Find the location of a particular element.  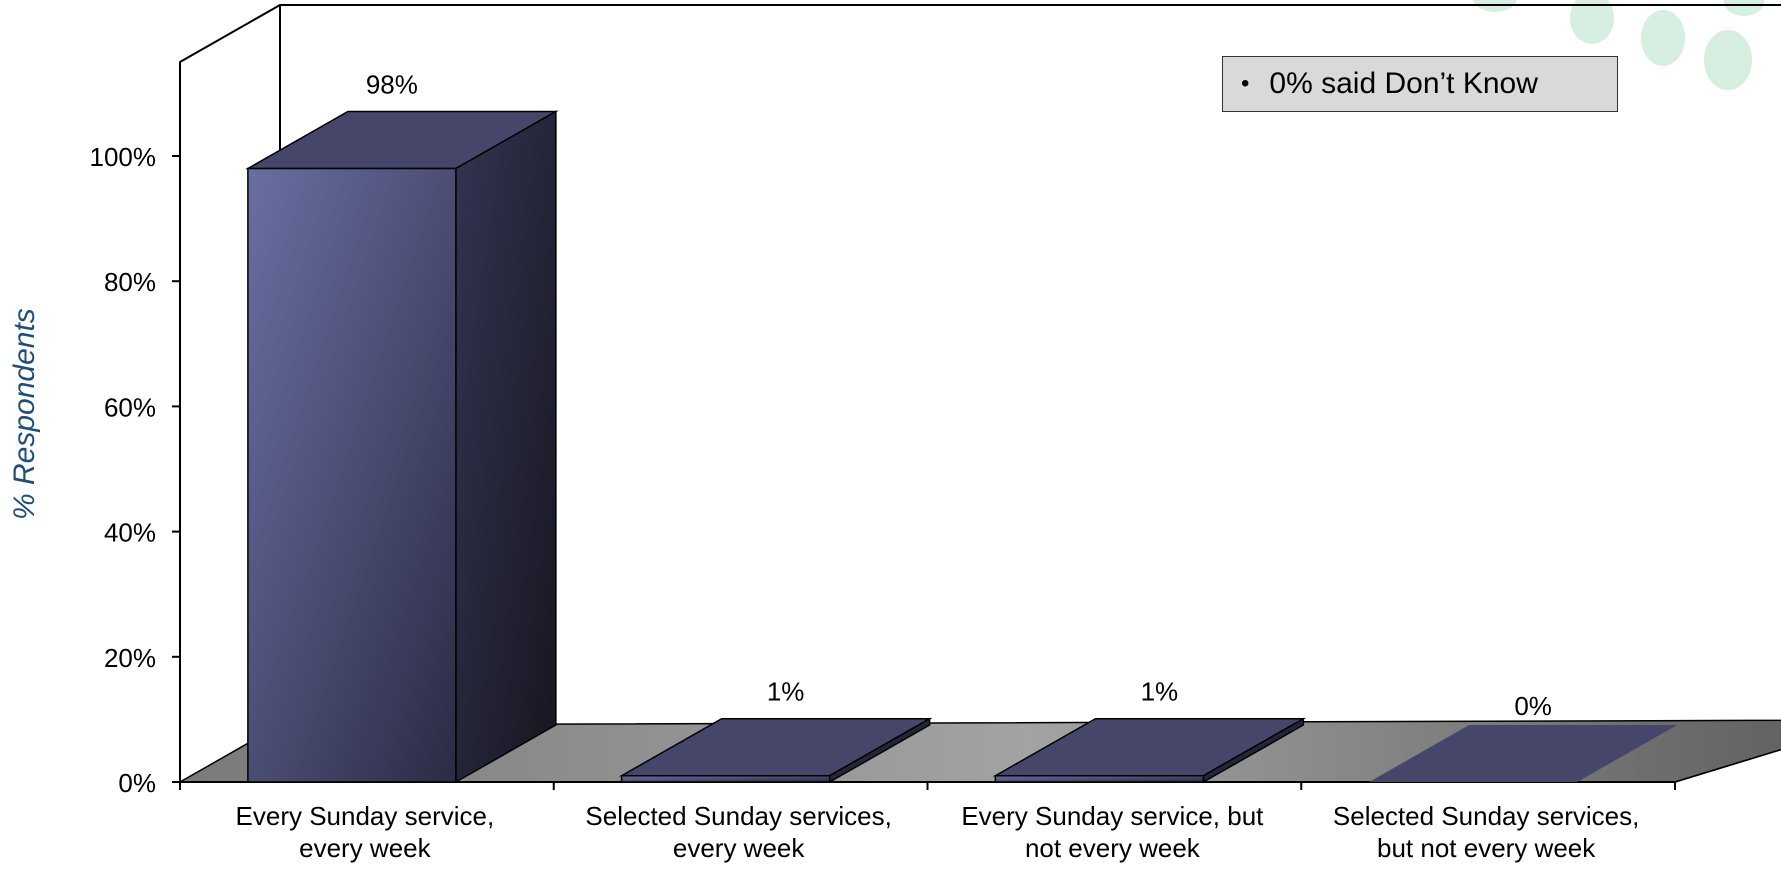

annotation-text: 0% said Don’t Know is located at coordinates (1403, 83).